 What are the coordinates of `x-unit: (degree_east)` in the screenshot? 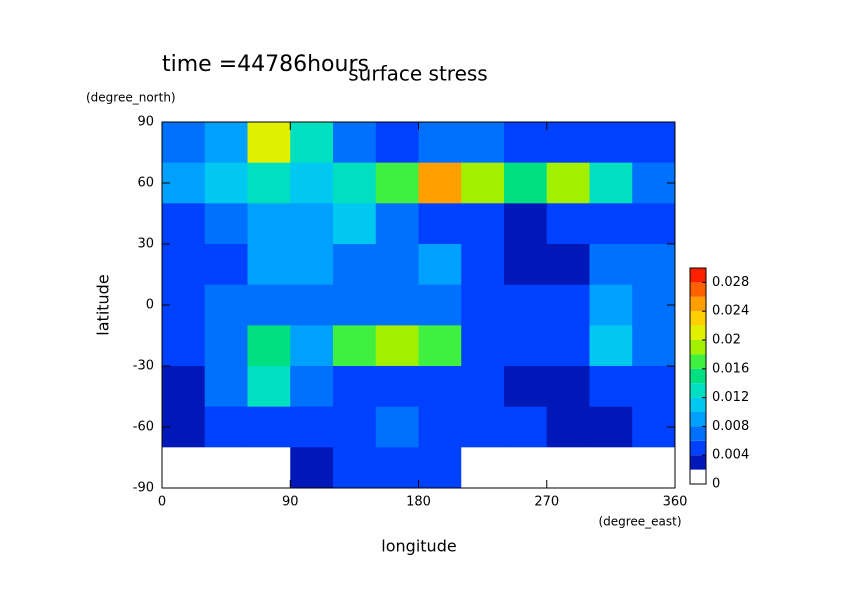 It's located at (639, 522).